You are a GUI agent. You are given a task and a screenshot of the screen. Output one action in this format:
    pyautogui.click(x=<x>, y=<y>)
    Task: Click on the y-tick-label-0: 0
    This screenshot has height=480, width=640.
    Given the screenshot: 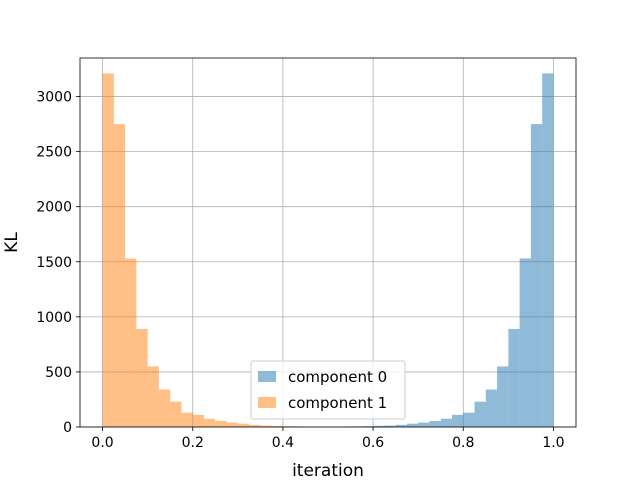 What is the action you would take?
    pyautogui.click(x=67, y=428)
    